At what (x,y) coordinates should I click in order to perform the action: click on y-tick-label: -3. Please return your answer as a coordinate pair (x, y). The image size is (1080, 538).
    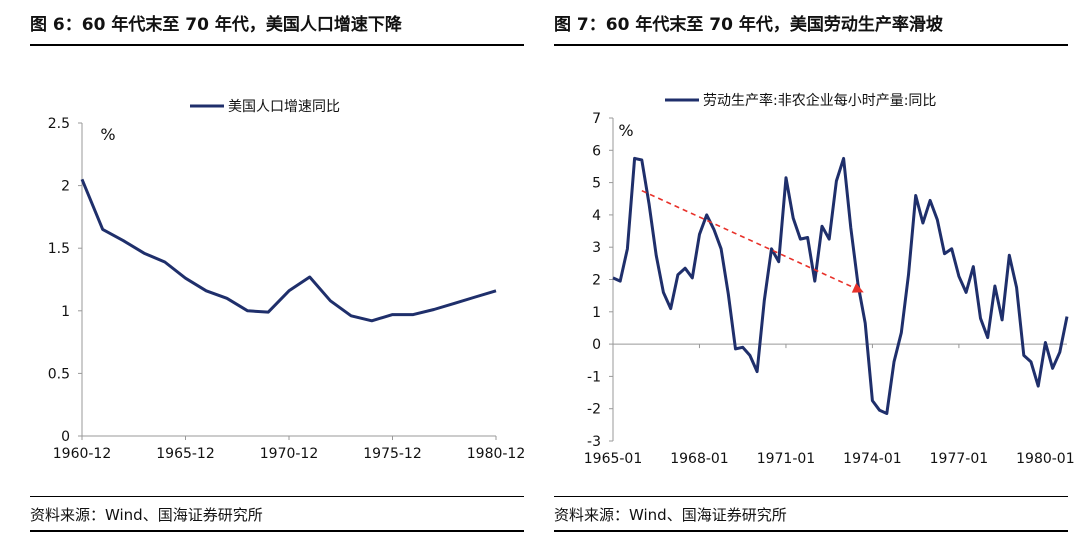
    Looking at the image, I should click on (594, 442).